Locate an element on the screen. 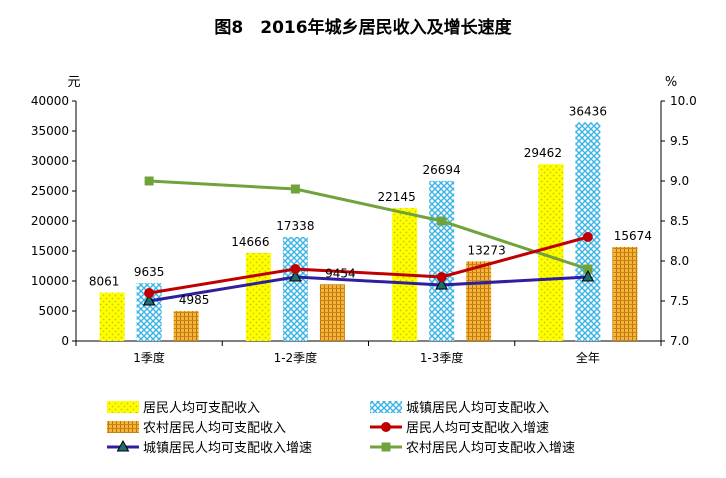  category-label: 全年 is located at coordinates (588, 357).